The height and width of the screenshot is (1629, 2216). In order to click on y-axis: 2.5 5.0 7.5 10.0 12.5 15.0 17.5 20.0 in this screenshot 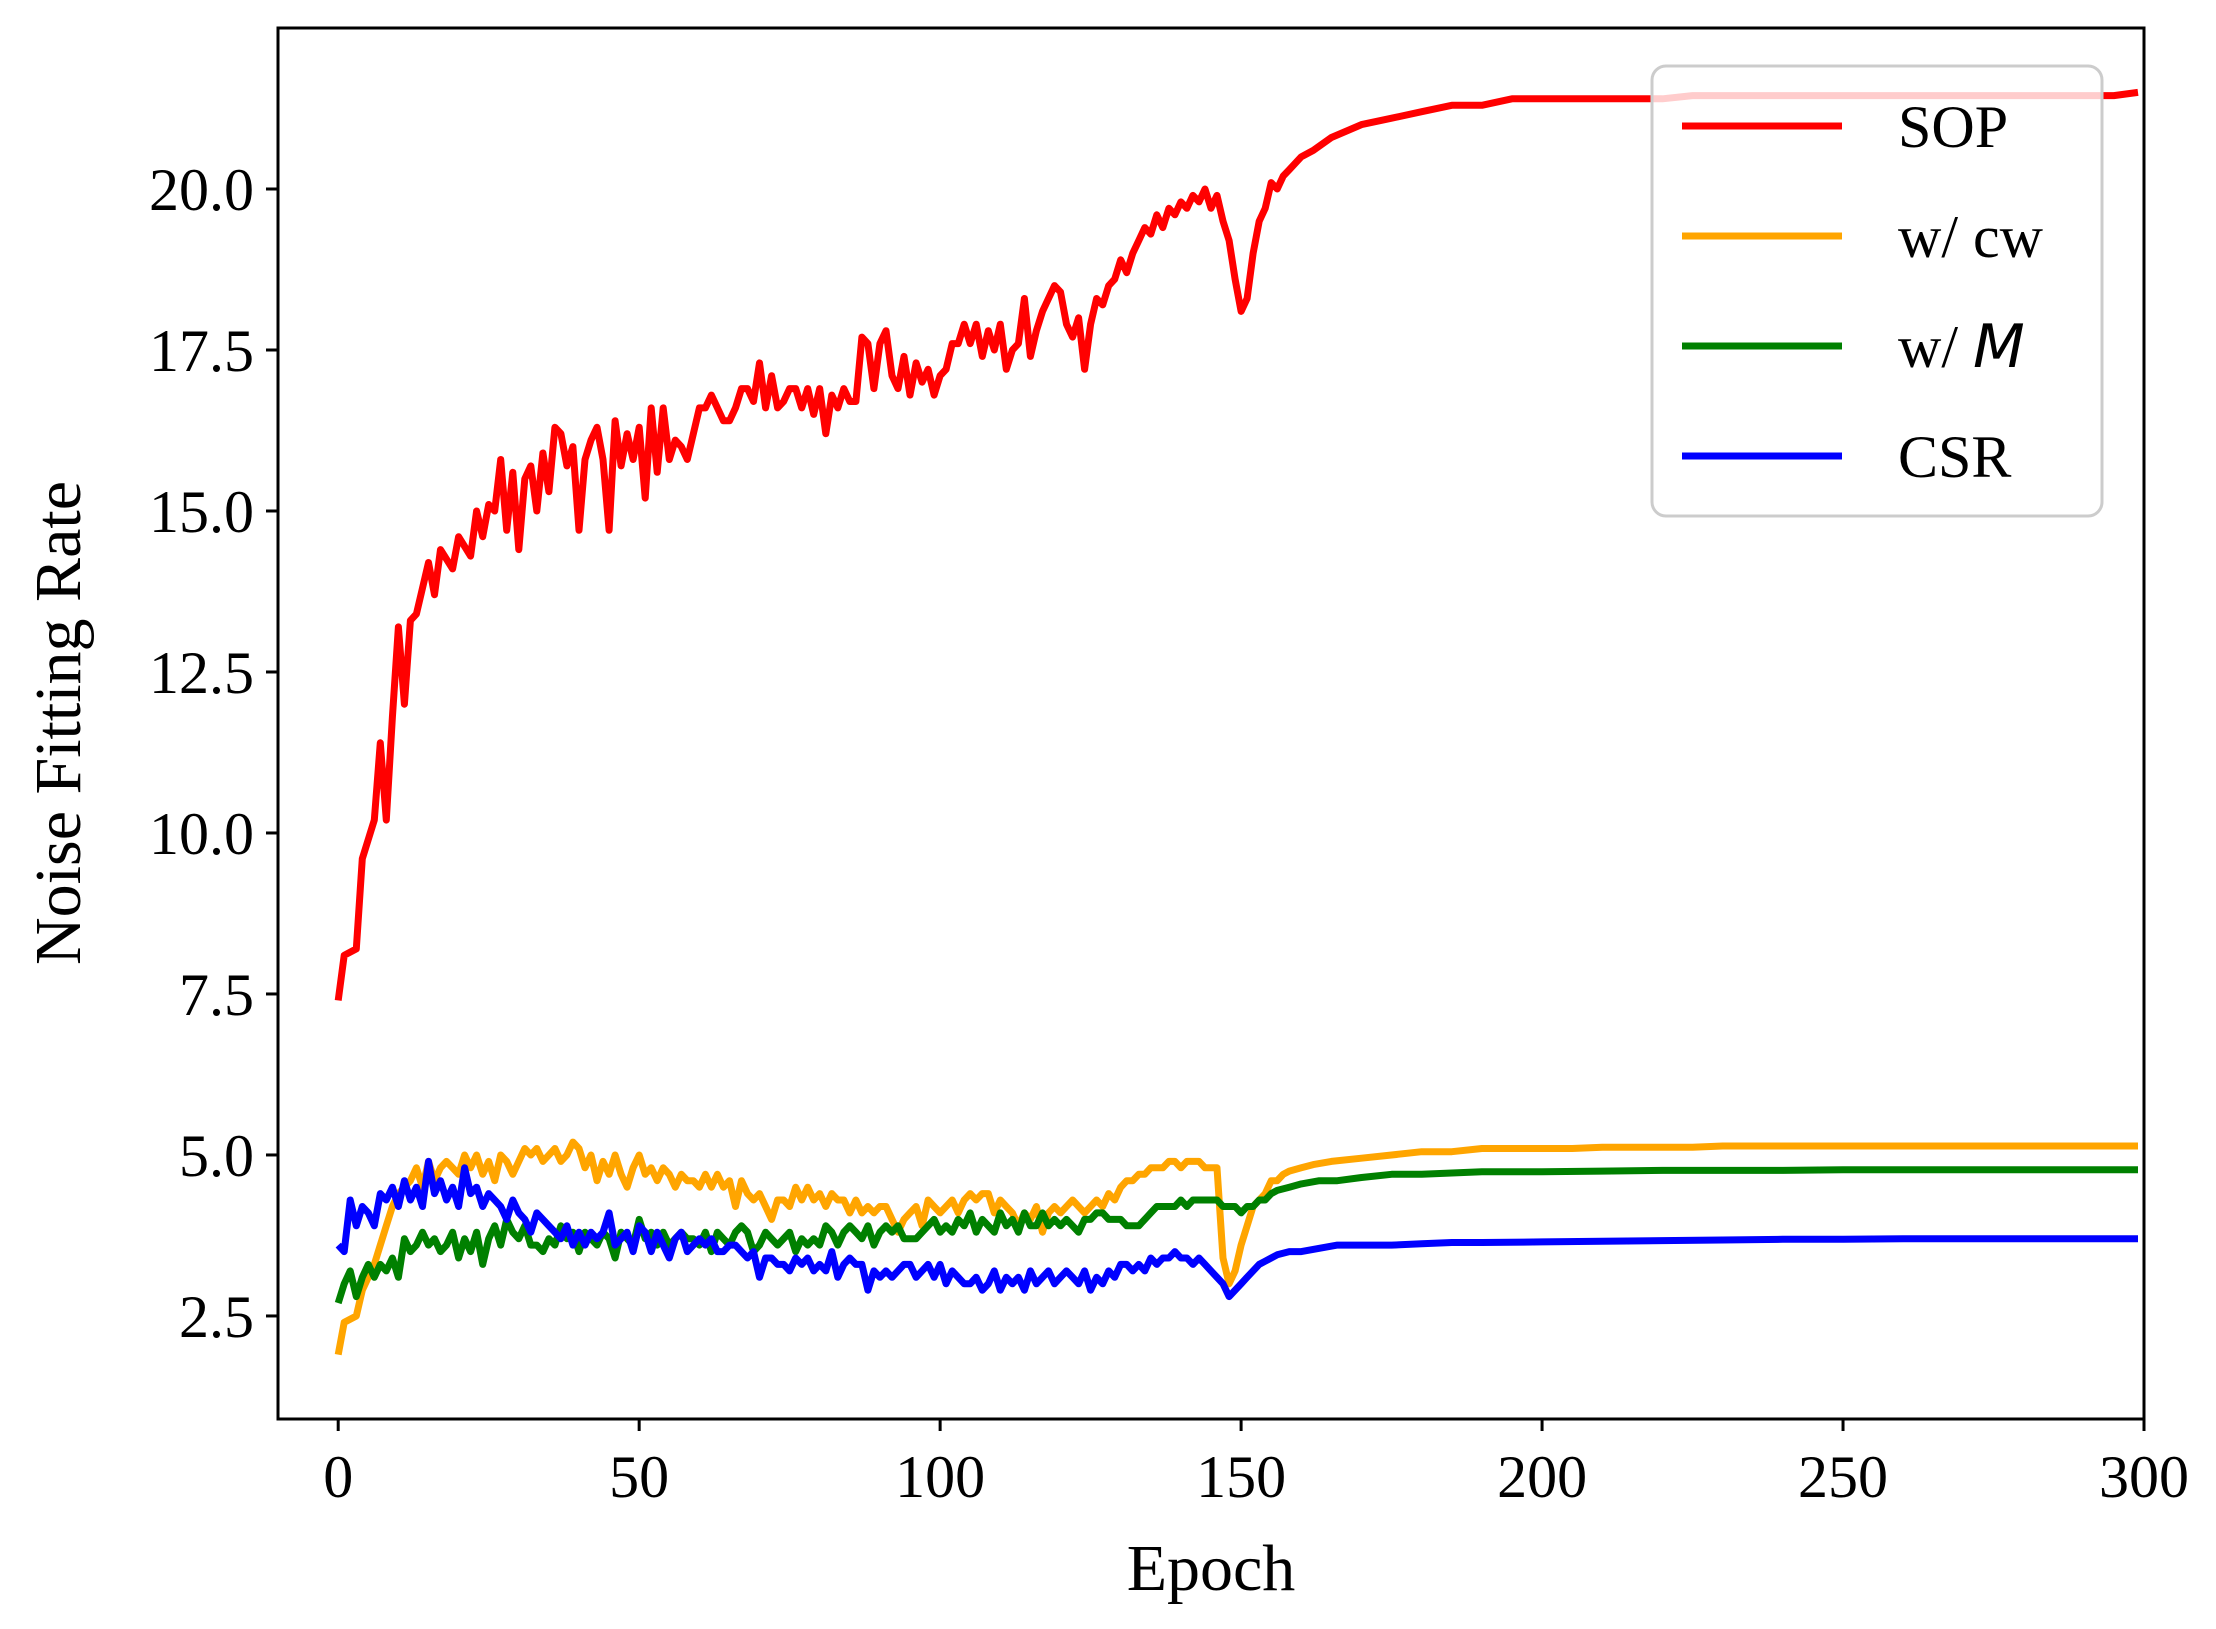, I will do `click(213, 753)`.